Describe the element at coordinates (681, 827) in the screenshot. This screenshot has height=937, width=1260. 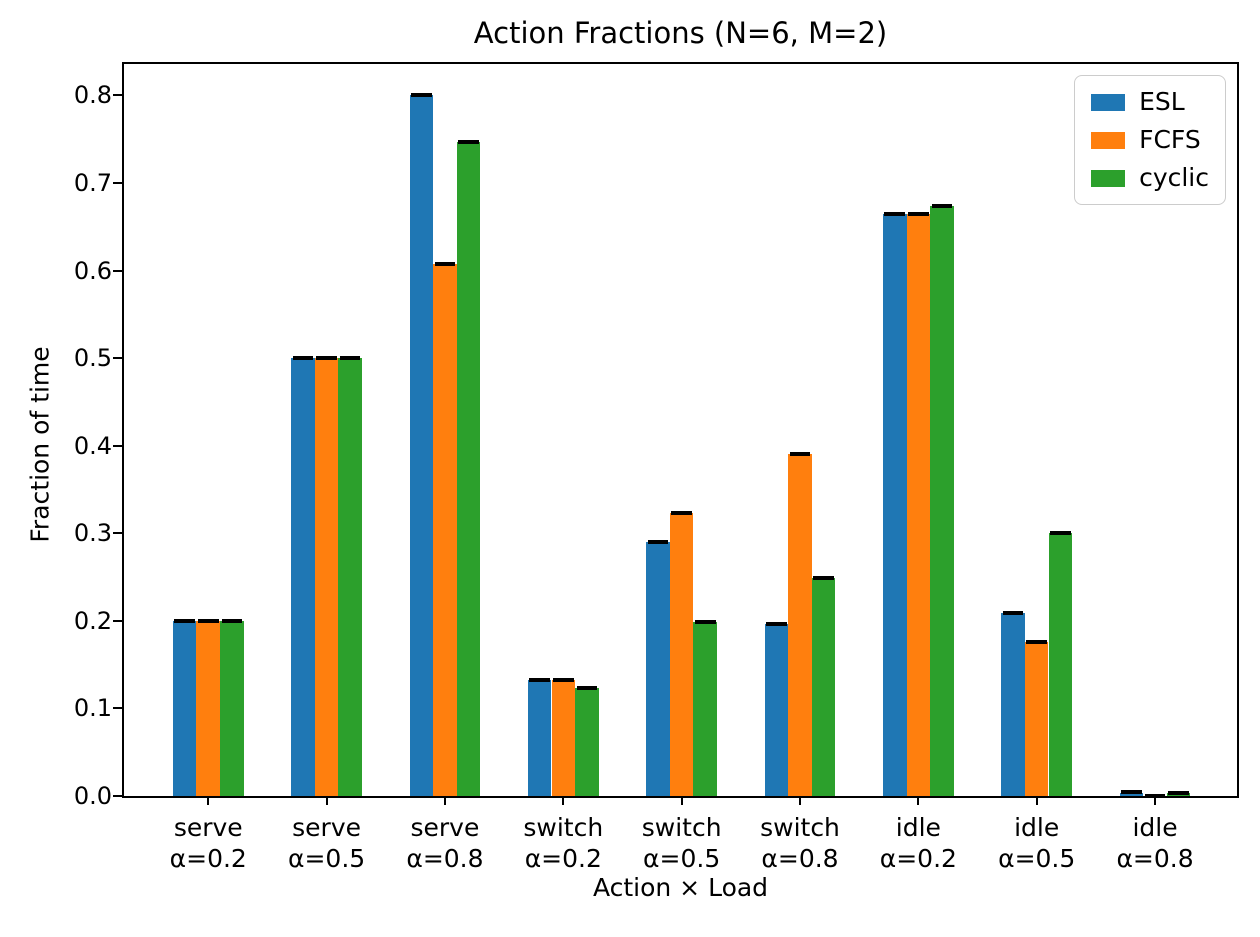
I see `x-tick-label-action: switch` at that location.